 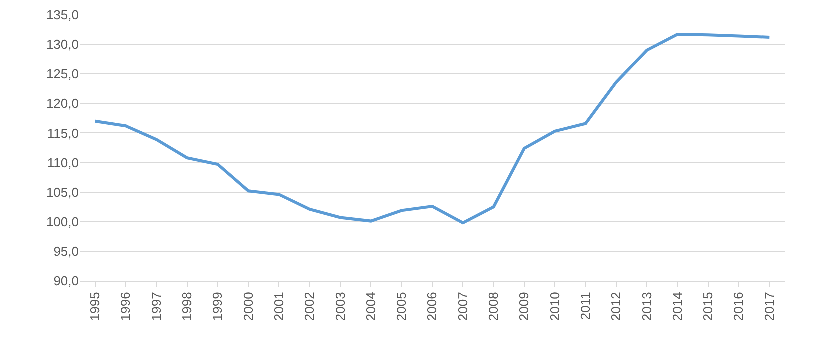 What do you see at coordinates (187, 307) in the screenshot?
I see `x-tick-label: 1998` at bounding box center [187, 307].